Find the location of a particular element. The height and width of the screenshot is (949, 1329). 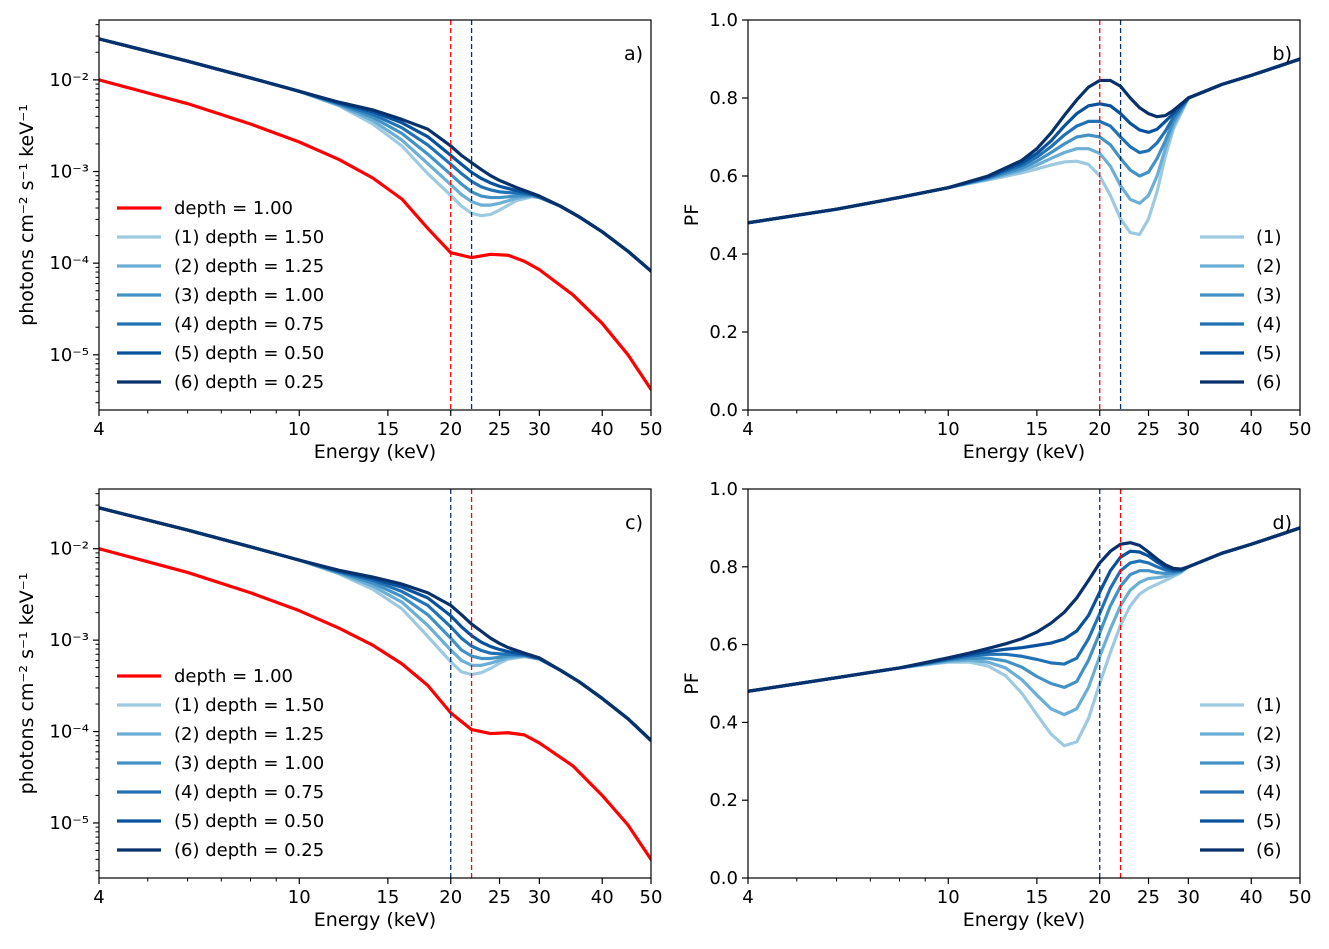

legend-label: (6) is located at coordinates (1269, 850).